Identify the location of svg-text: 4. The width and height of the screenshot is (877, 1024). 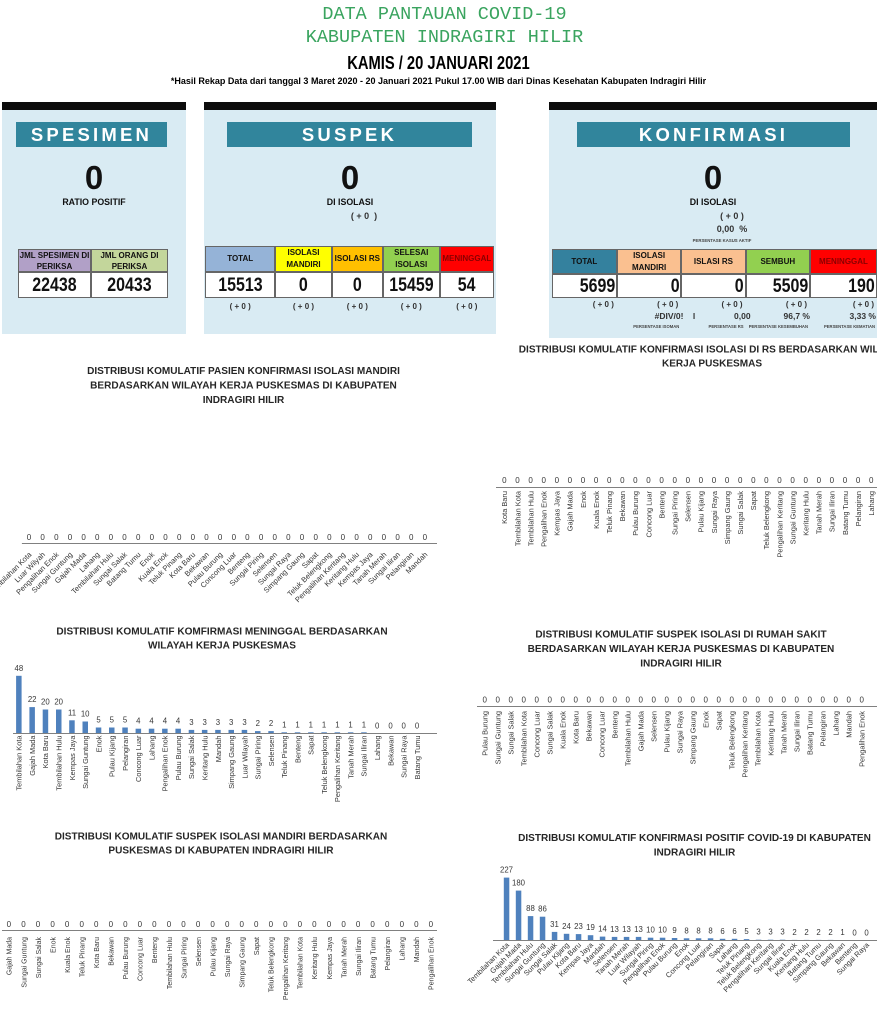
(151, 721).